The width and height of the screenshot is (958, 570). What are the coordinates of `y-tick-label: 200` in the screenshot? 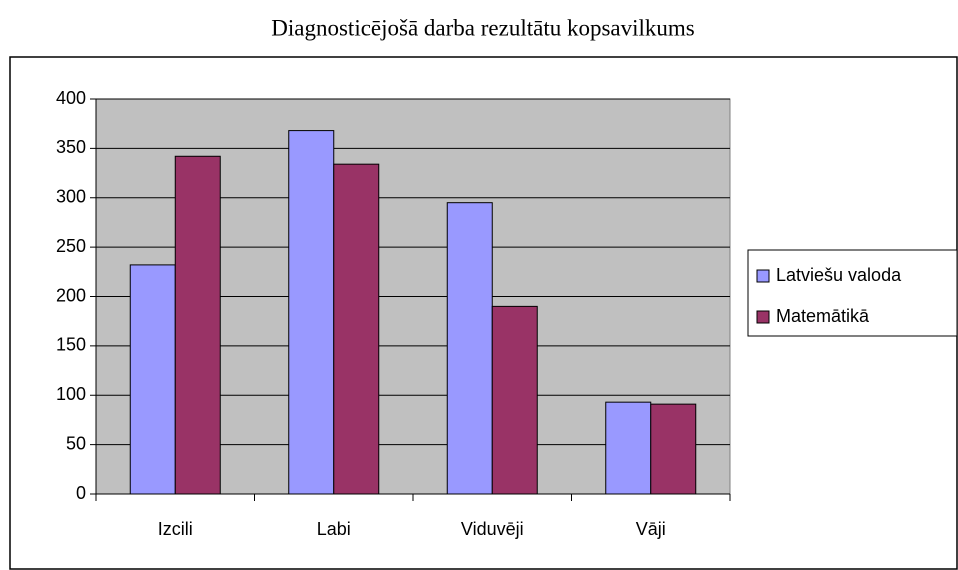 It's located at (71, 295).